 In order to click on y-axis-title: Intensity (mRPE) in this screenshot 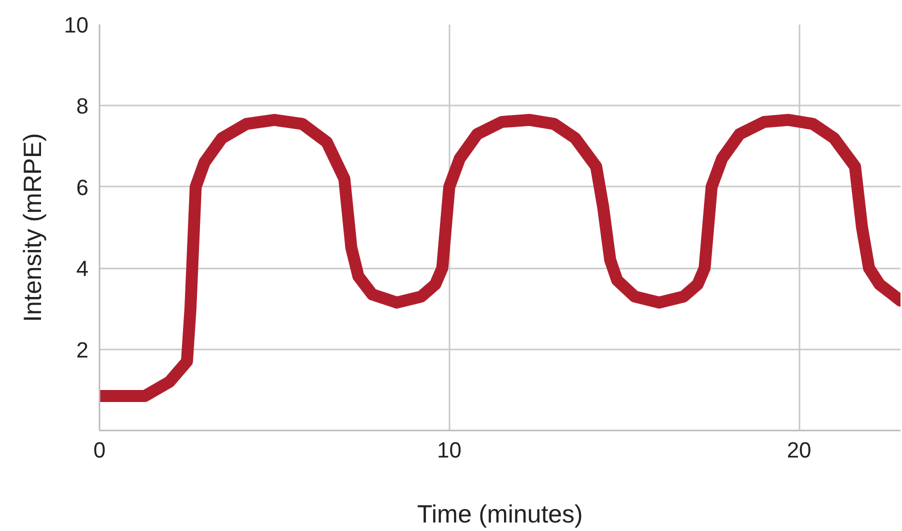, I will do `click(33, 227)`.